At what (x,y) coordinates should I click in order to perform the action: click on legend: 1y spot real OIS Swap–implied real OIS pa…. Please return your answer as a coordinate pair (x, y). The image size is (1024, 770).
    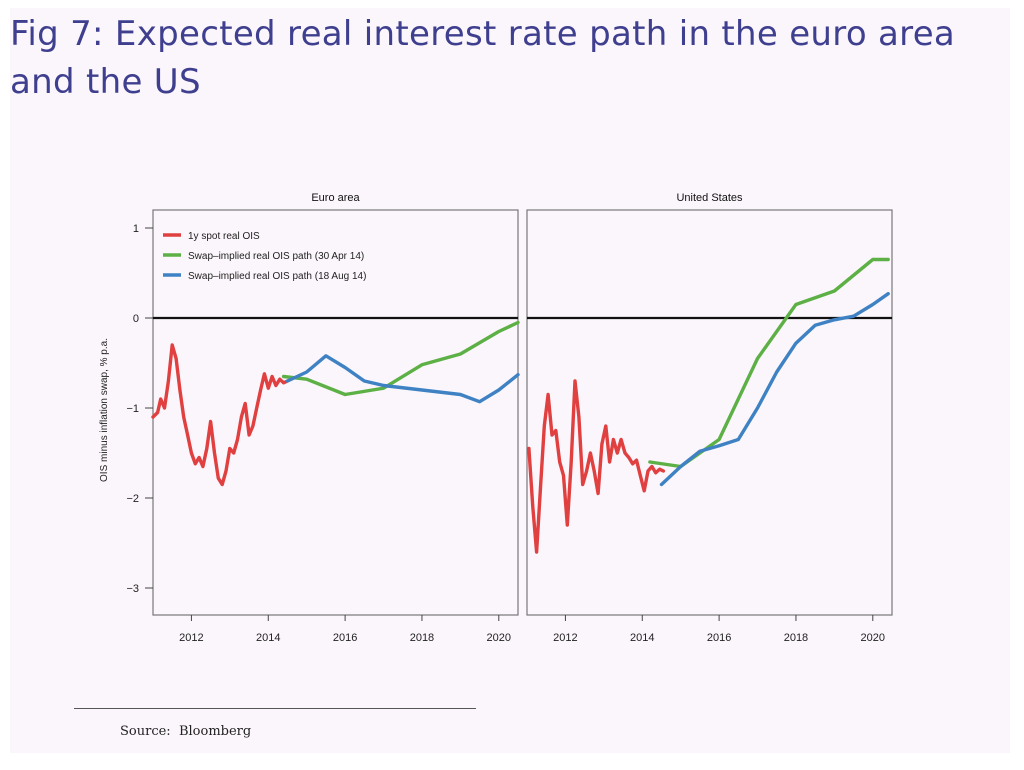
    Looking at the image, I should click on (264, 256).